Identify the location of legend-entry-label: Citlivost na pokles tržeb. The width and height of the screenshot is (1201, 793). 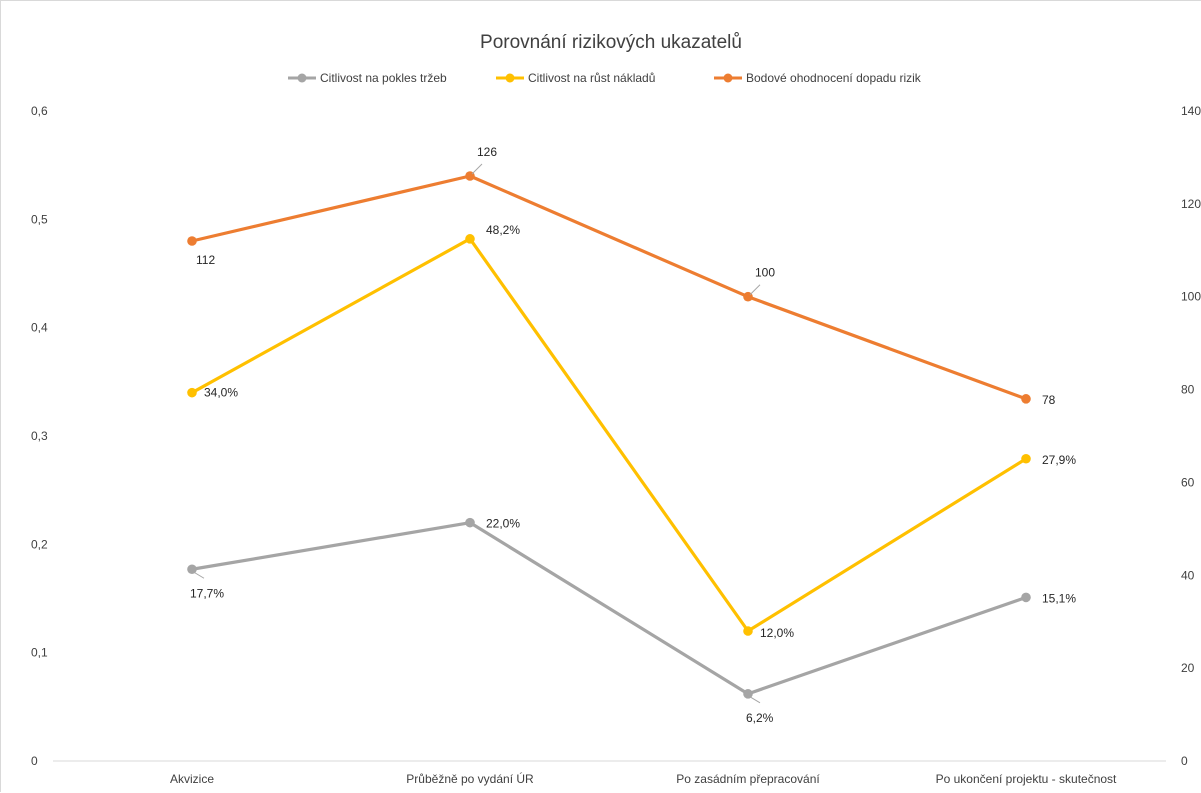
(383, 78).